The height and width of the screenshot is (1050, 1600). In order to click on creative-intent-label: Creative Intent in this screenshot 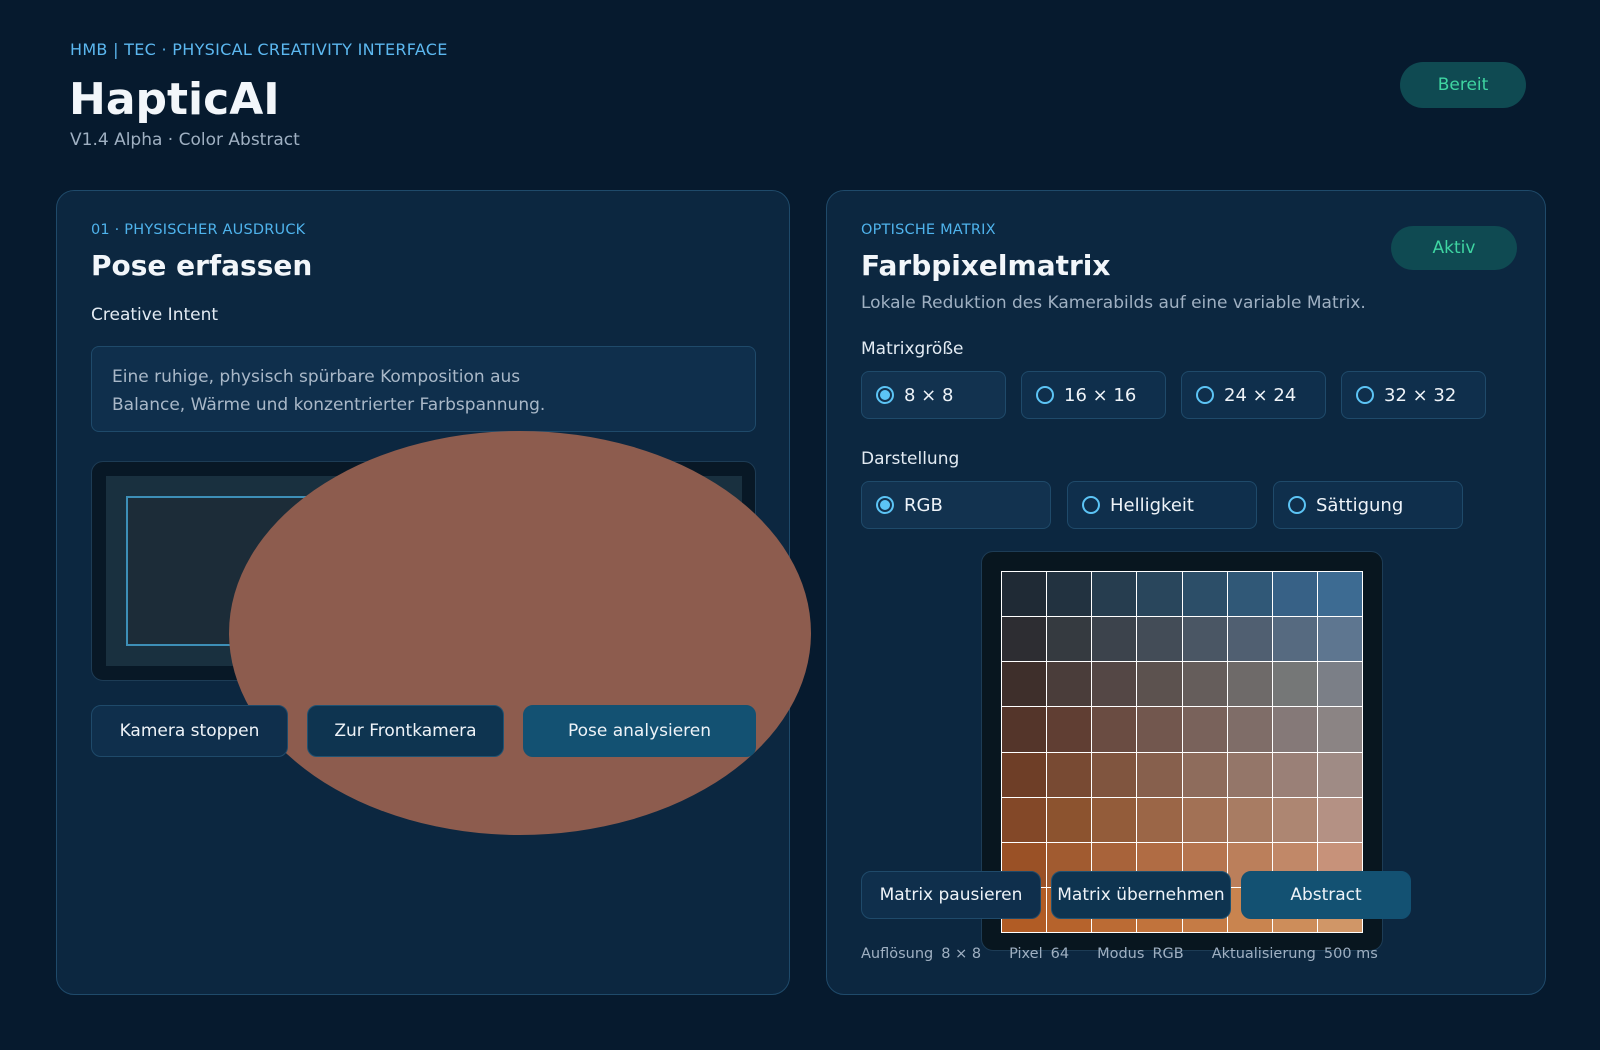, I will do `click(155, 315)`.